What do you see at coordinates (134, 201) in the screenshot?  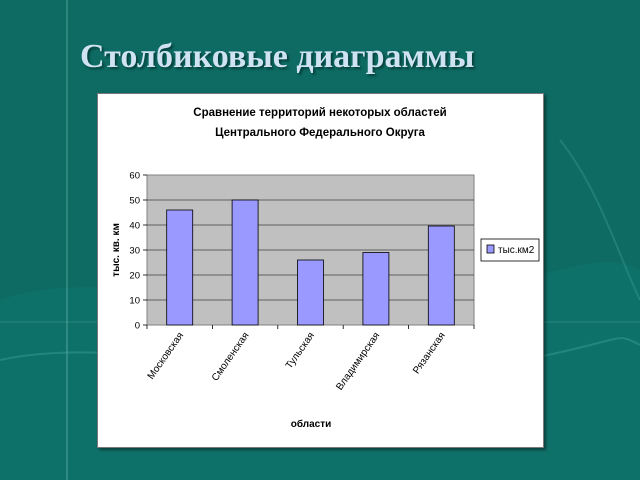 I see `y-tick-label: 50` at bounding box center [134, 201].